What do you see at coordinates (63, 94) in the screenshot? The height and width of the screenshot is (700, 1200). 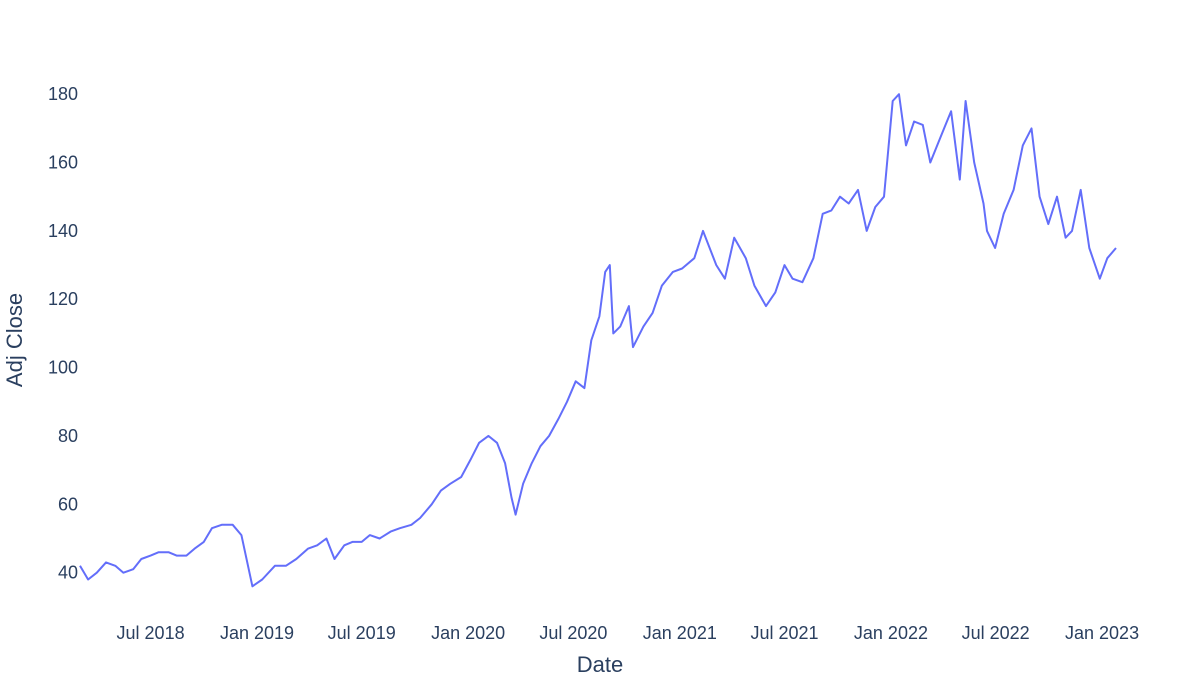 I see `y-tick-label: 180` at bounding box center [63, 94].